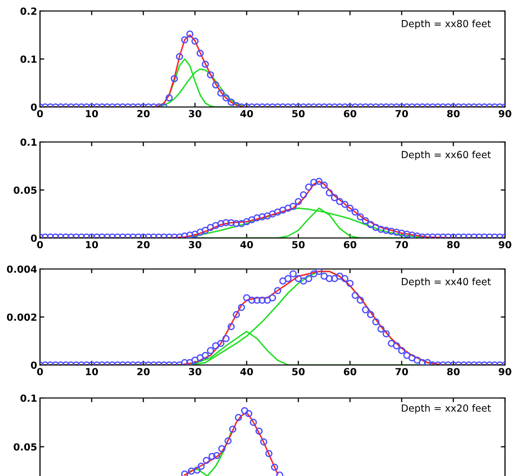 Image resolution: width=512 pixels, height=476 pixels. I want to click on annotation: Depth = xx20 feet, so click(446, 409).